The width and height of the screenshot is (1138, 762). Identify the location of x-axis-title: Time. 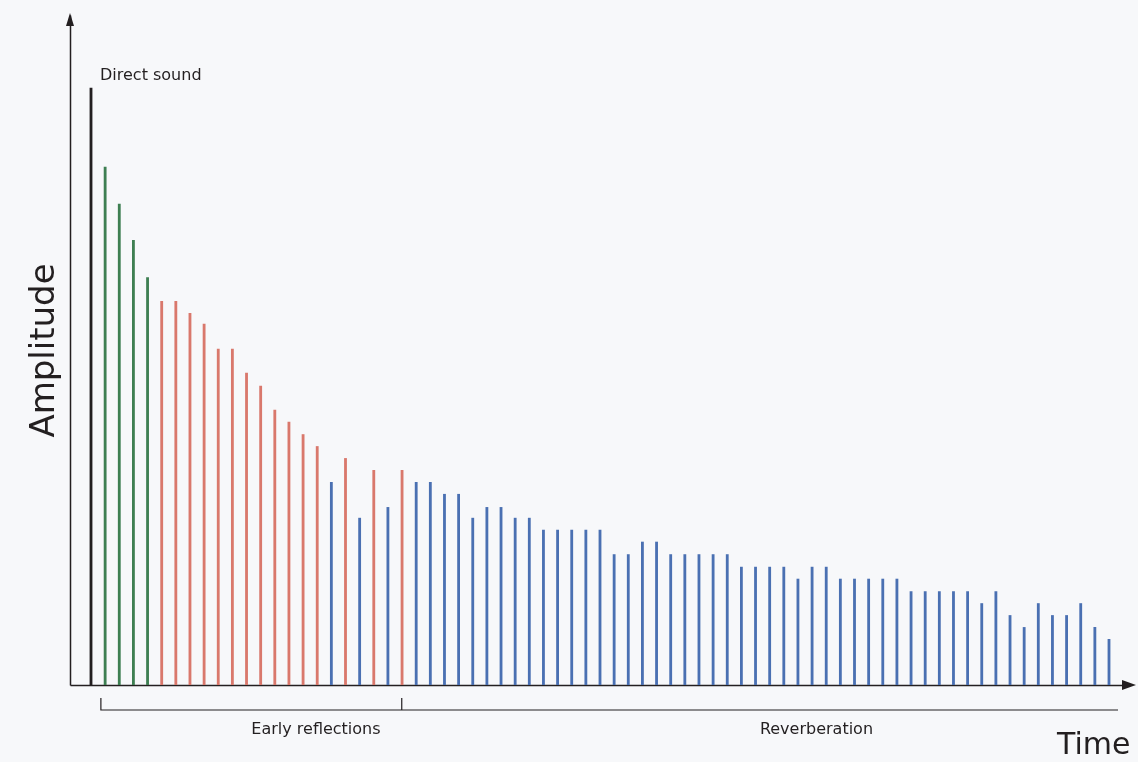
(1093, 743).